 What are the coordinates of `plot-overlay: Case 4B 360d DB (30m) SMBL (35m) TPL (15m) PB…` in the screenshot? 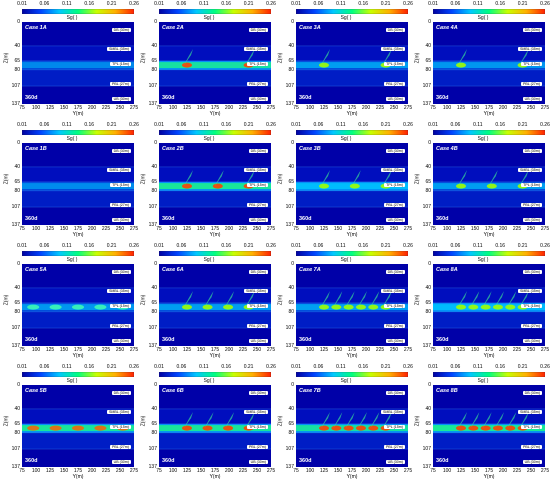 It's located at (489, 184).